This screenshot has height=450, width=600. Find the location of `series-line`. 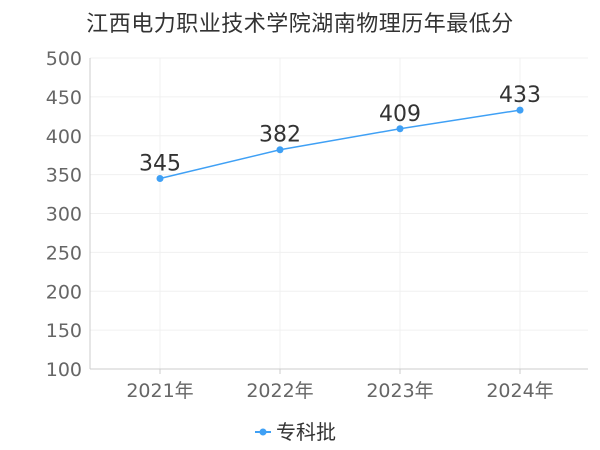

series-line is located at coordinates (340, 144).